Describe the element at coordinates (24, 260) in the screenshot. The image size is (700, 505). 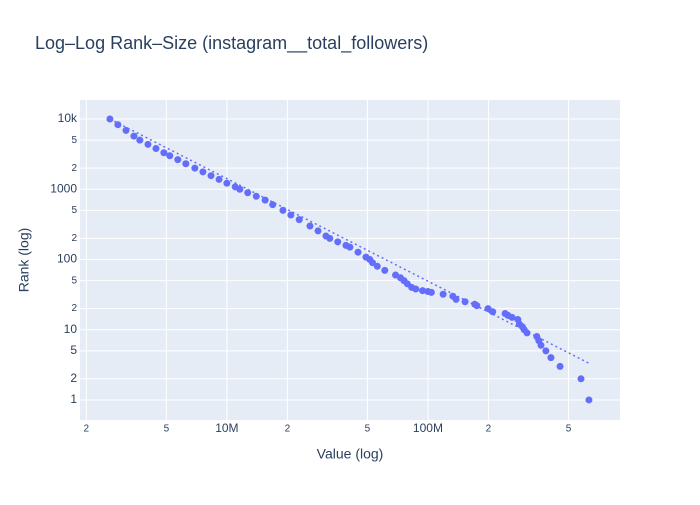
I see `y-axis-title: Rank (log)` at that location.